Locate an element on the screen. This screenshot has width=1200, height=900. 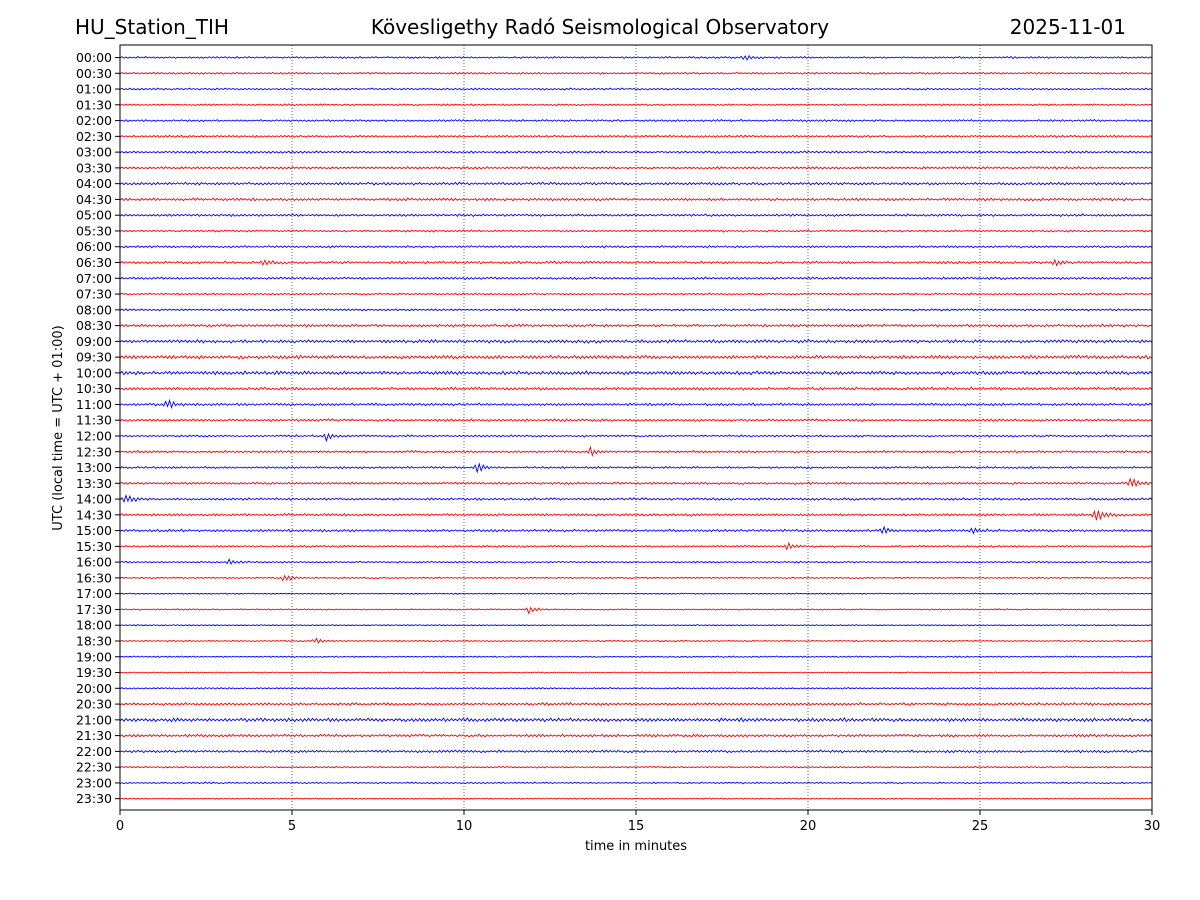
y-tick-label: 18:00 is located at coordinates (94, 625).